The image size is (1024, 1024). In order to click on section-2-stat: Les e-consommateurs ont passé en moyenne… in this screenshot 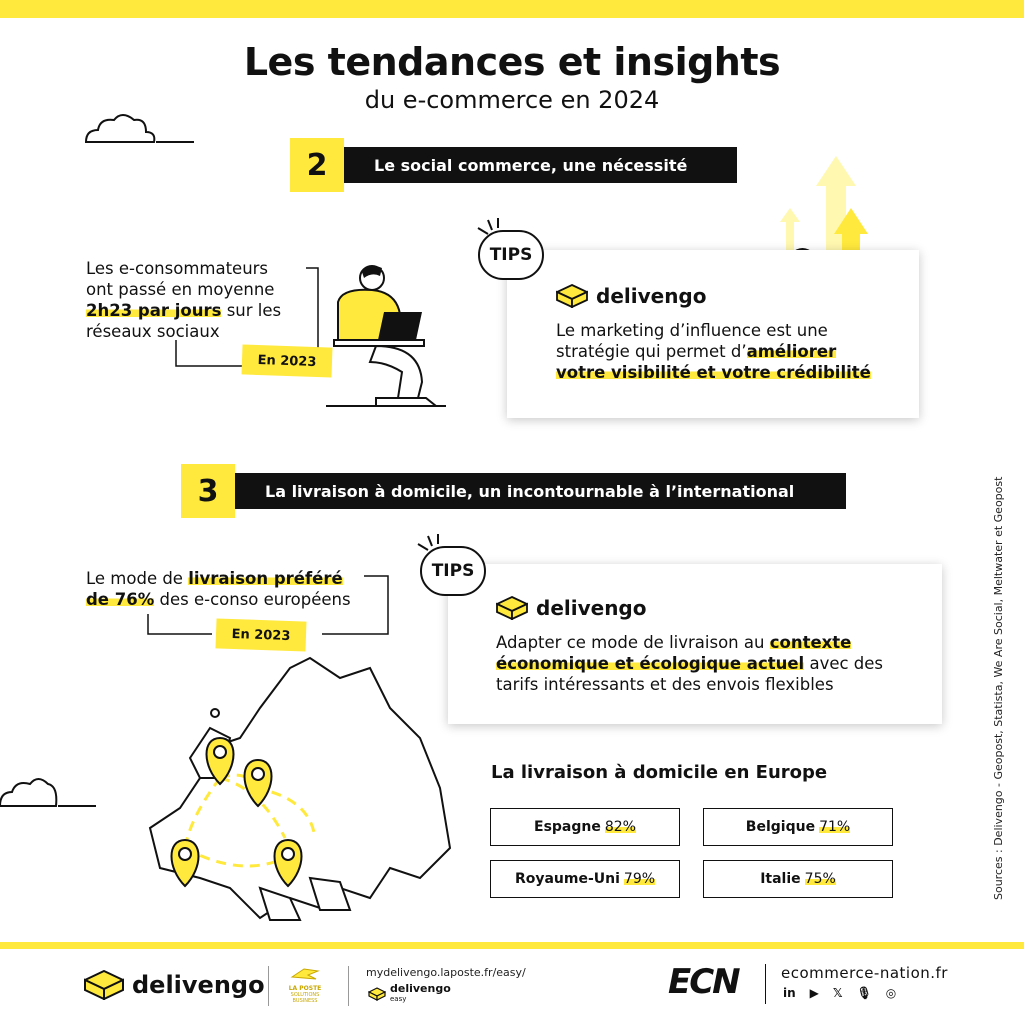, I will do `click(196, 300)`.